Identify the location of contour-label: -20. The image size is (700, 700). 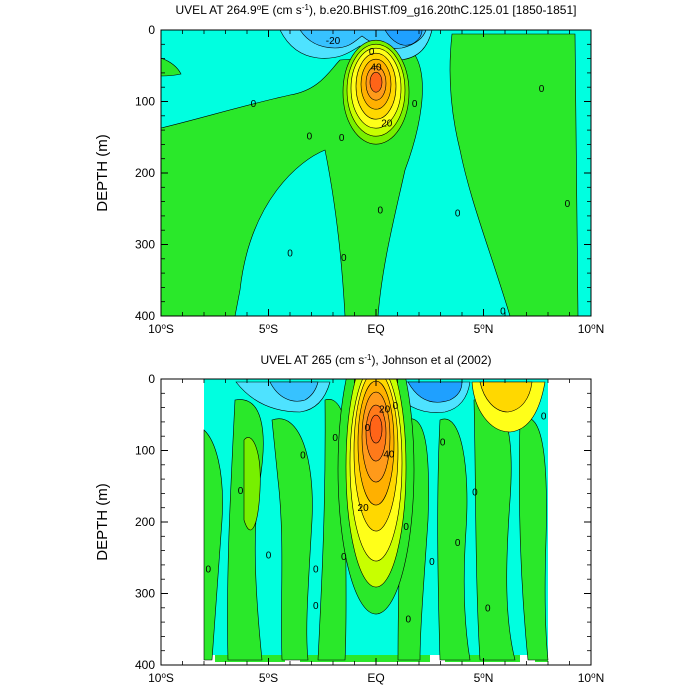
(333, 41).